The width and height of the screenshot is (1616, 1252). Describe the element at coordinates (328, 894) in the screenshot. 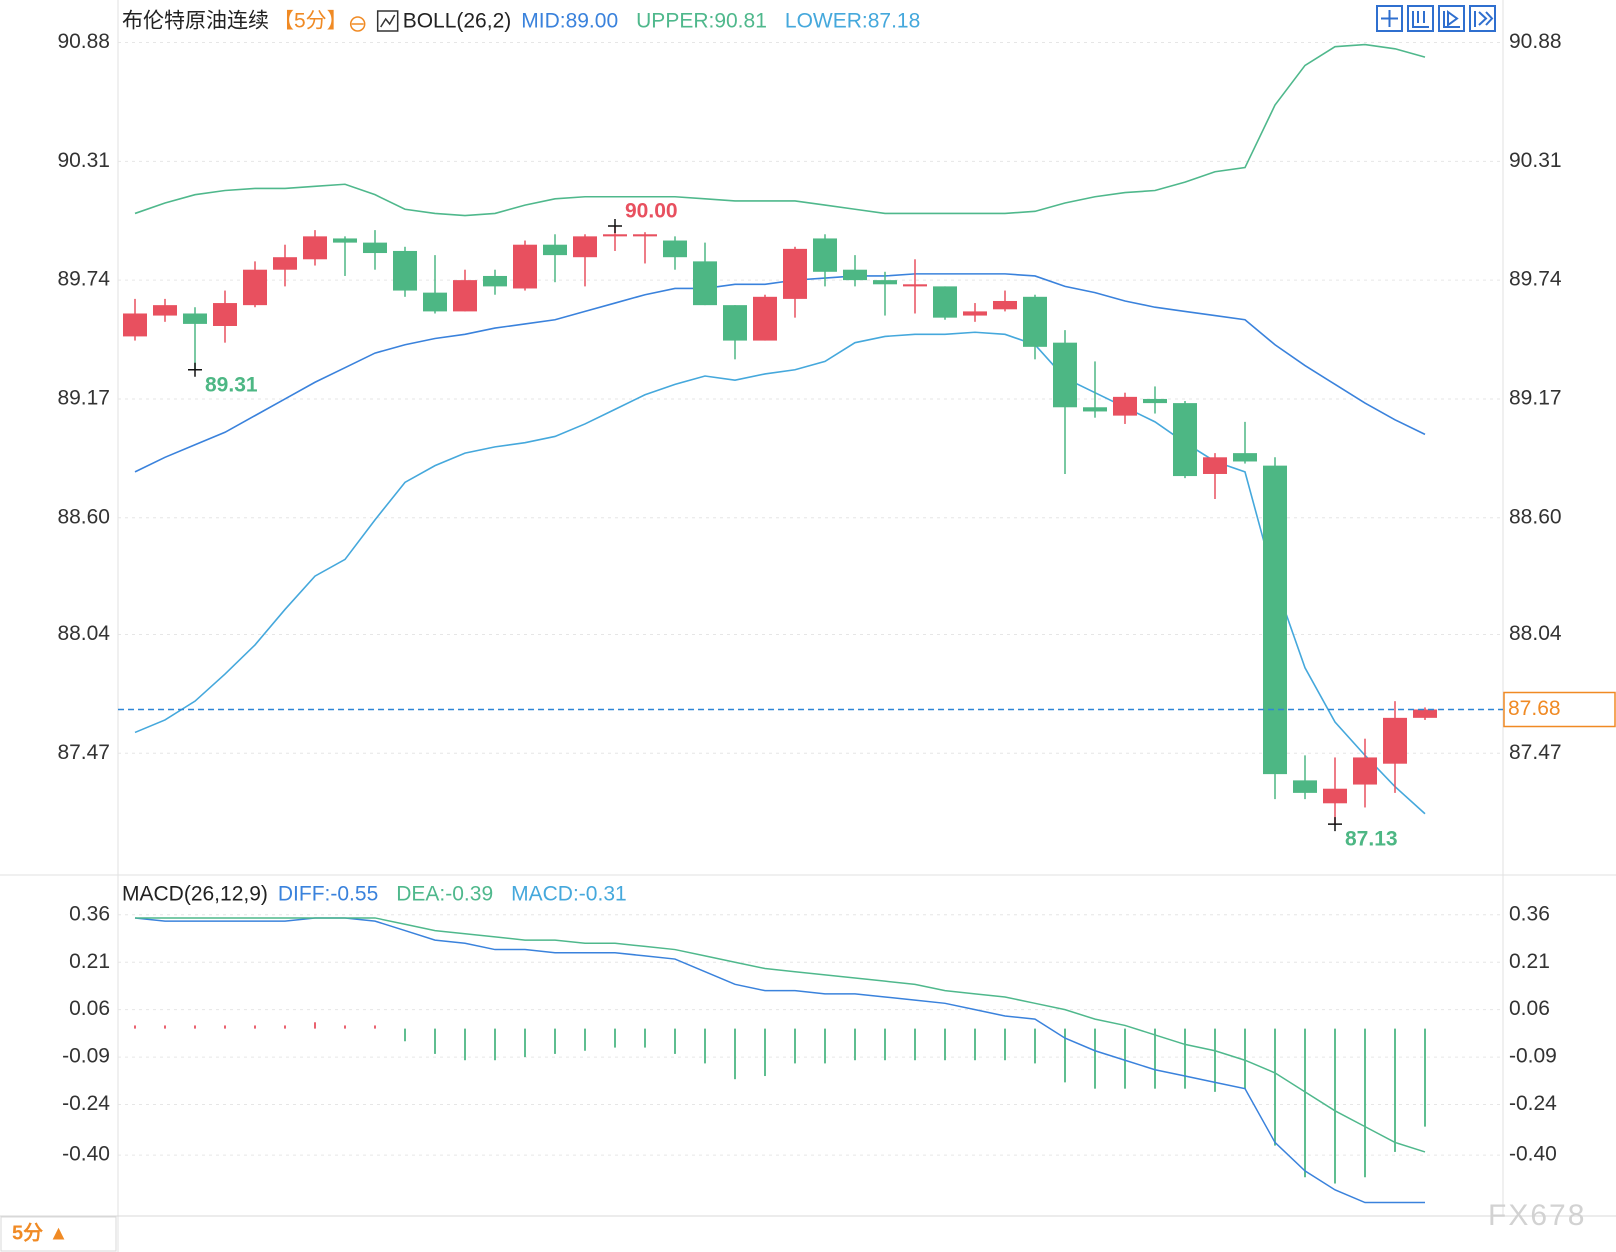

I see `legend-entry: DIFF:-0.55` at that location.